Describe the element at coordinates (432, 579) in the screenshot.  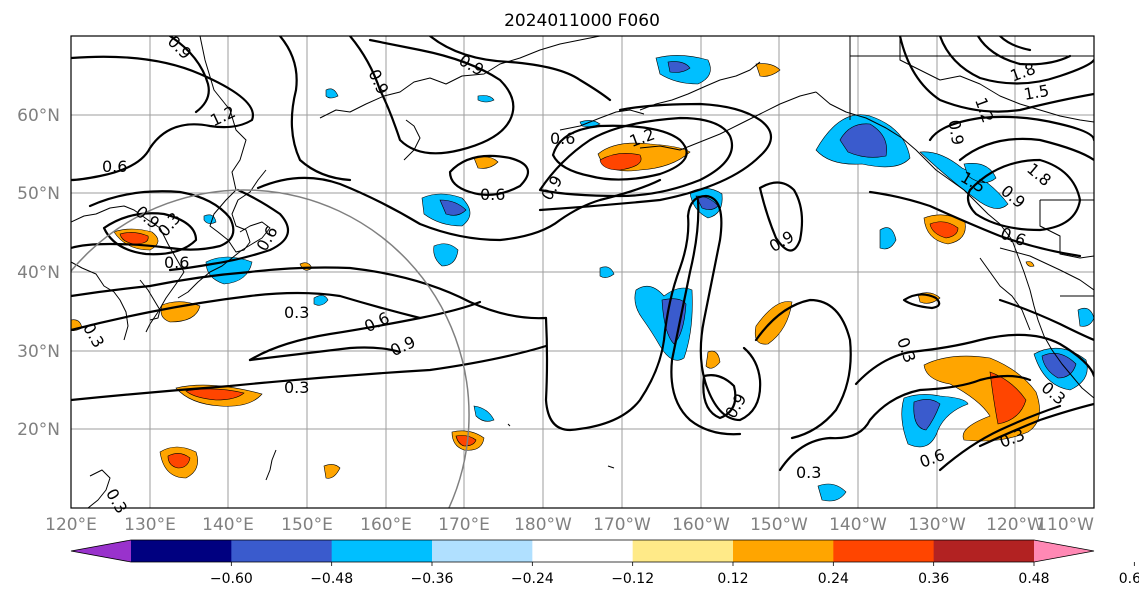
I see `colorbar-tick-label: −0.36` at that location.